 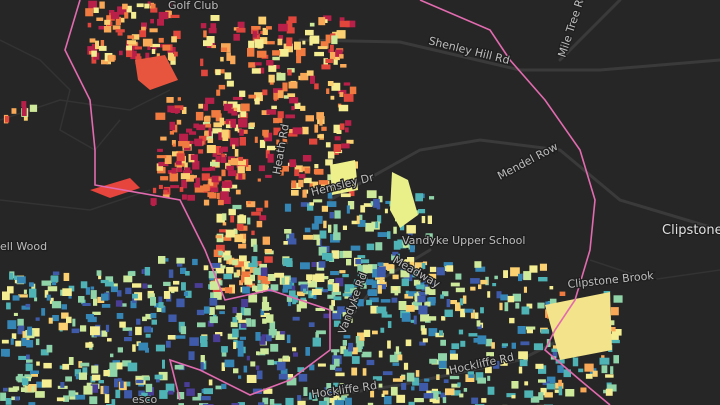 What do you see at coordinates (60, 95) in the screenshot?
I see `river` at bounding box center [60, 95].